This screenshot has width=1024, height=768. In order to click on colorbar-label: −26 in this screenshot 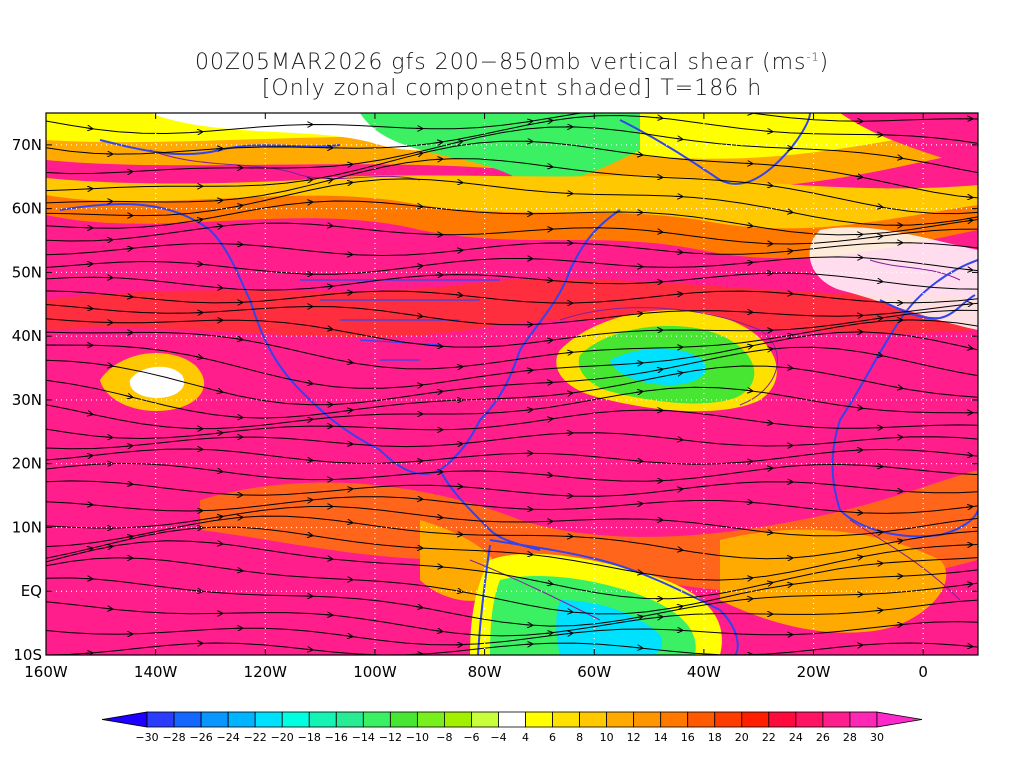, I will do `click(200, 737)`.